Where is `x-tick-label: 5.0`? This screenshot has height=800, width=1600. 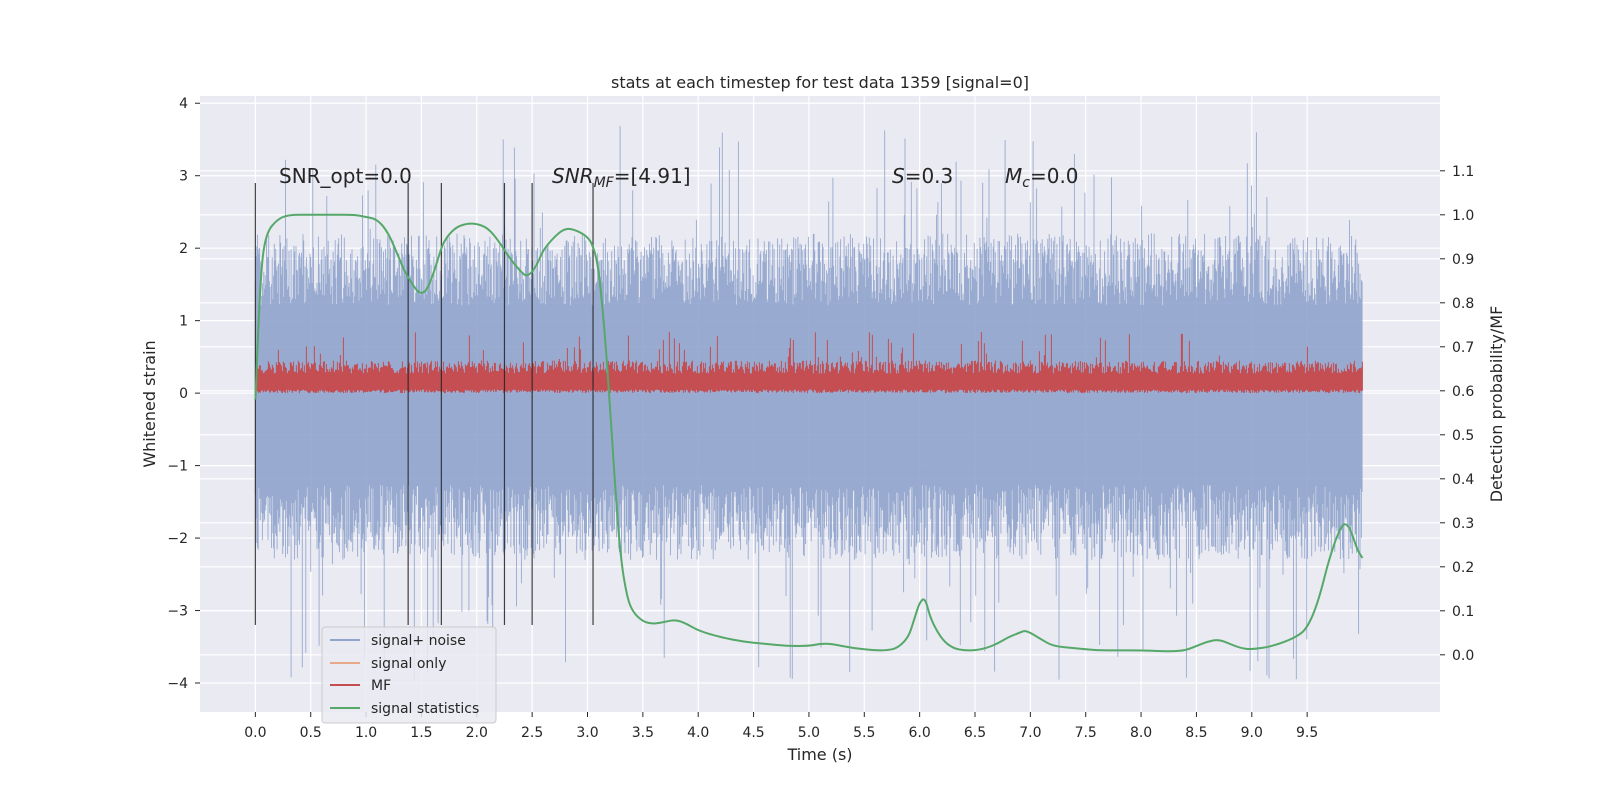 x-tick-label: 5.0 is located at coordinates (809, 733).